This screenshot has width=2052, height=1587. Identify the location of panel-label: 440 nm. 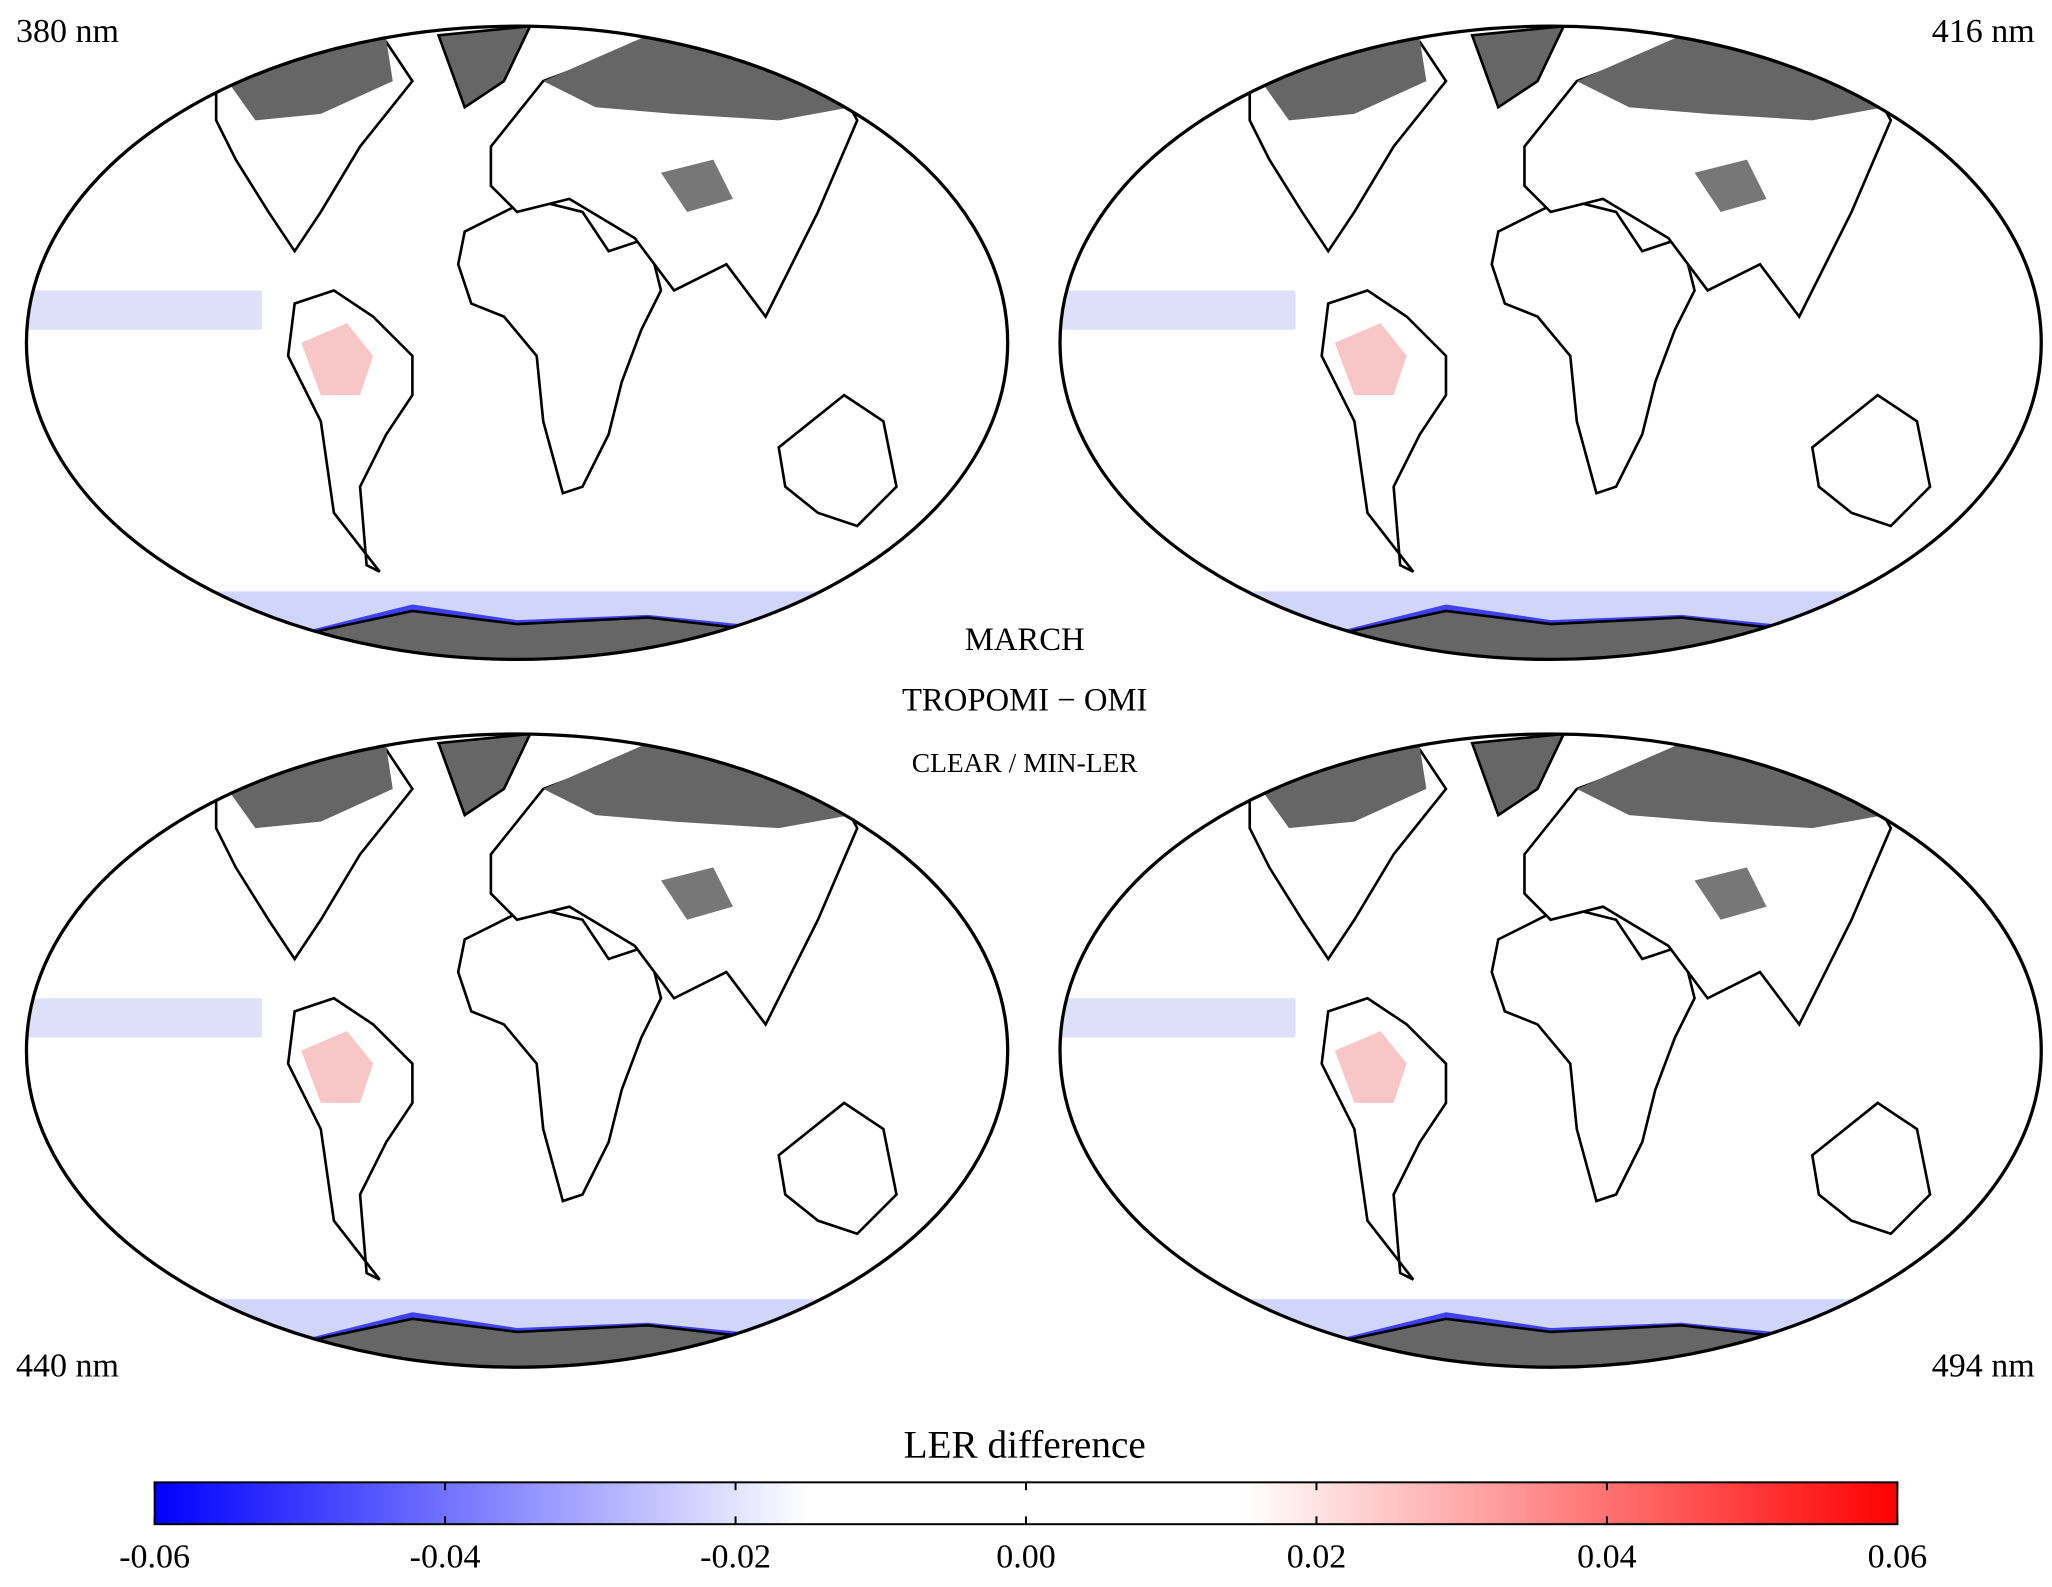
(67, 1365).